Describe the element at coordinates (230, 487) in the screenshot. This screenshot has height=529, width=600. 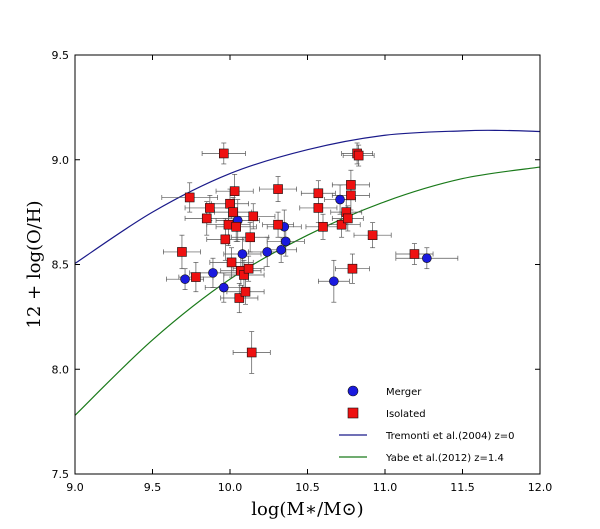
I see `x-tick-label: 10.0` at that location.